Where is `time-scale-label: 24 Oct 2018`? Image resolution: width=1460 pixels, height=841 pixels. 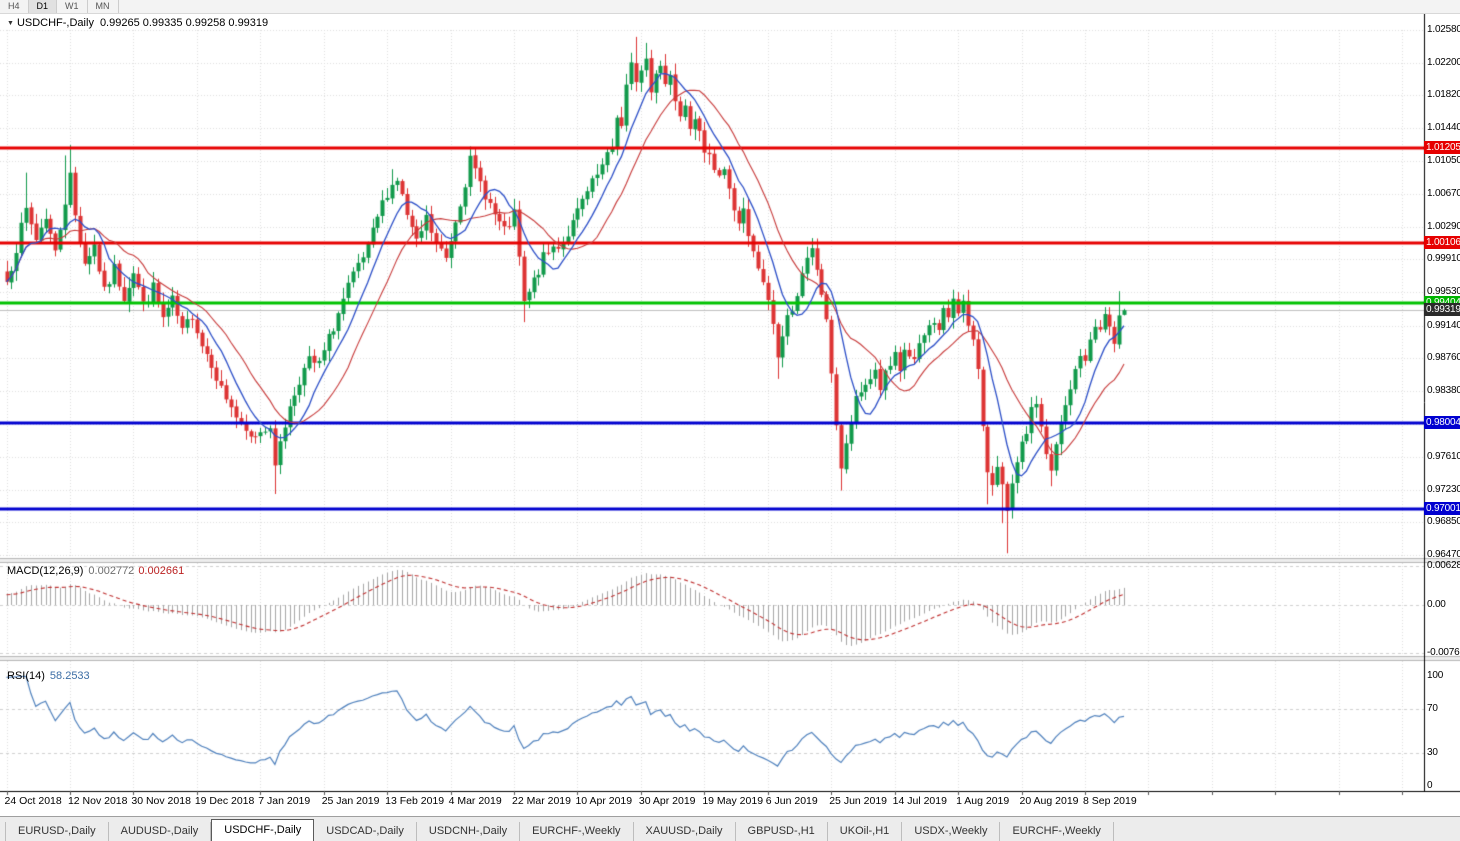
time-scale-label: 24 Oct 2018 is located at coordinates (33, 801).